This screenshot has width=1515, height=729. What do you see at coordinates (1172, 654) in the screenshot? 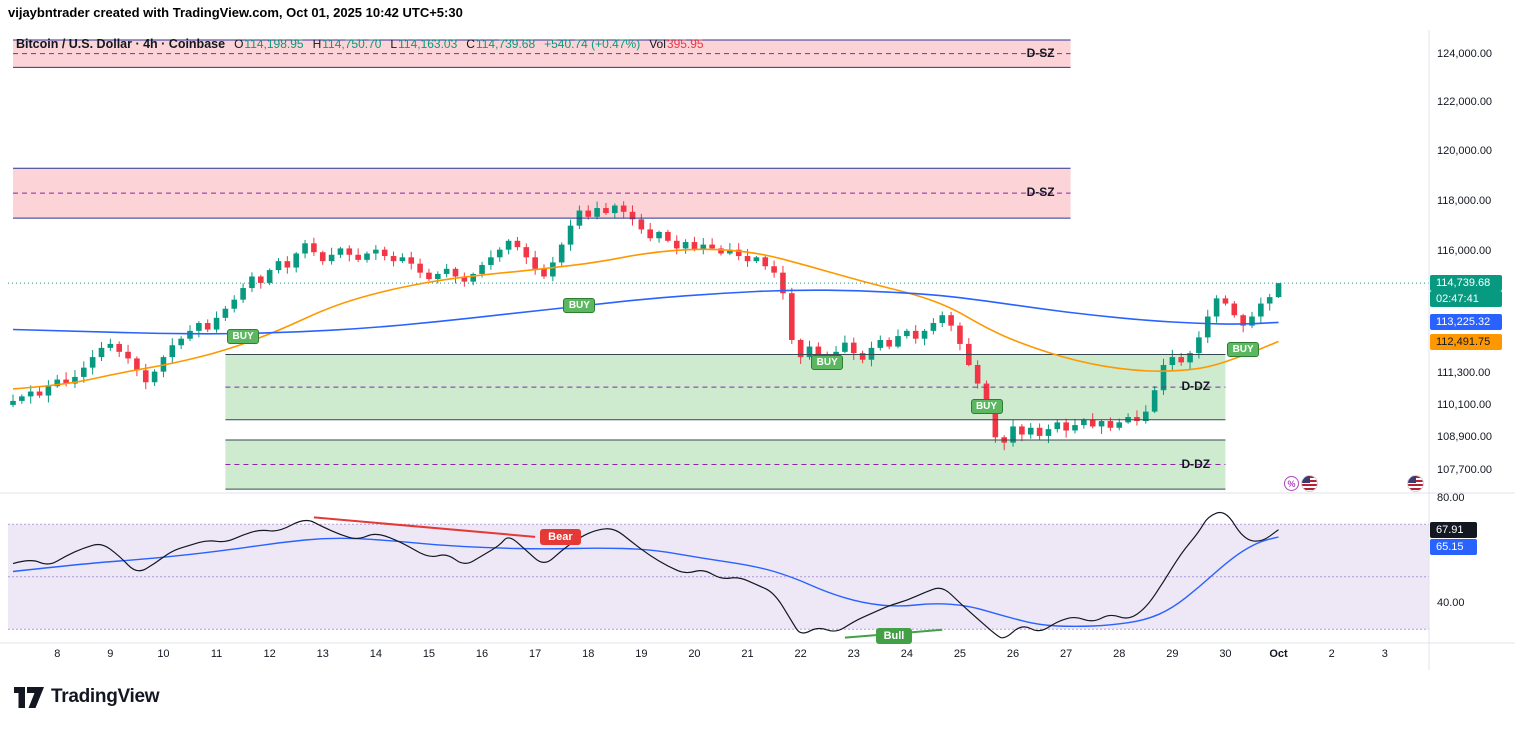
I see `time-axis-label: 29` at bounding box center [1172, 654].